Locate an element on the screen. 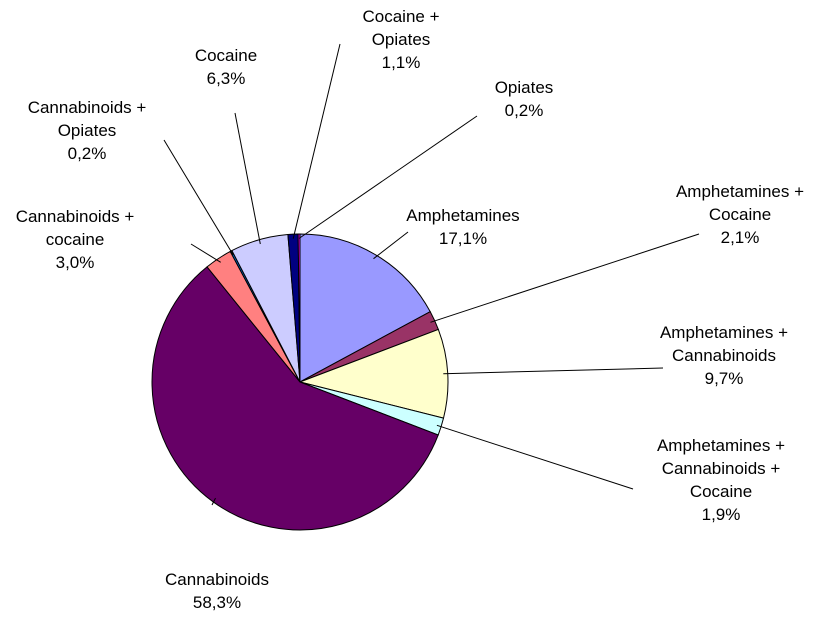 The height and width of the screenshot is (620, 838). leader-line-amphetamines-cannabinoids is located at coordinates (553, 371).